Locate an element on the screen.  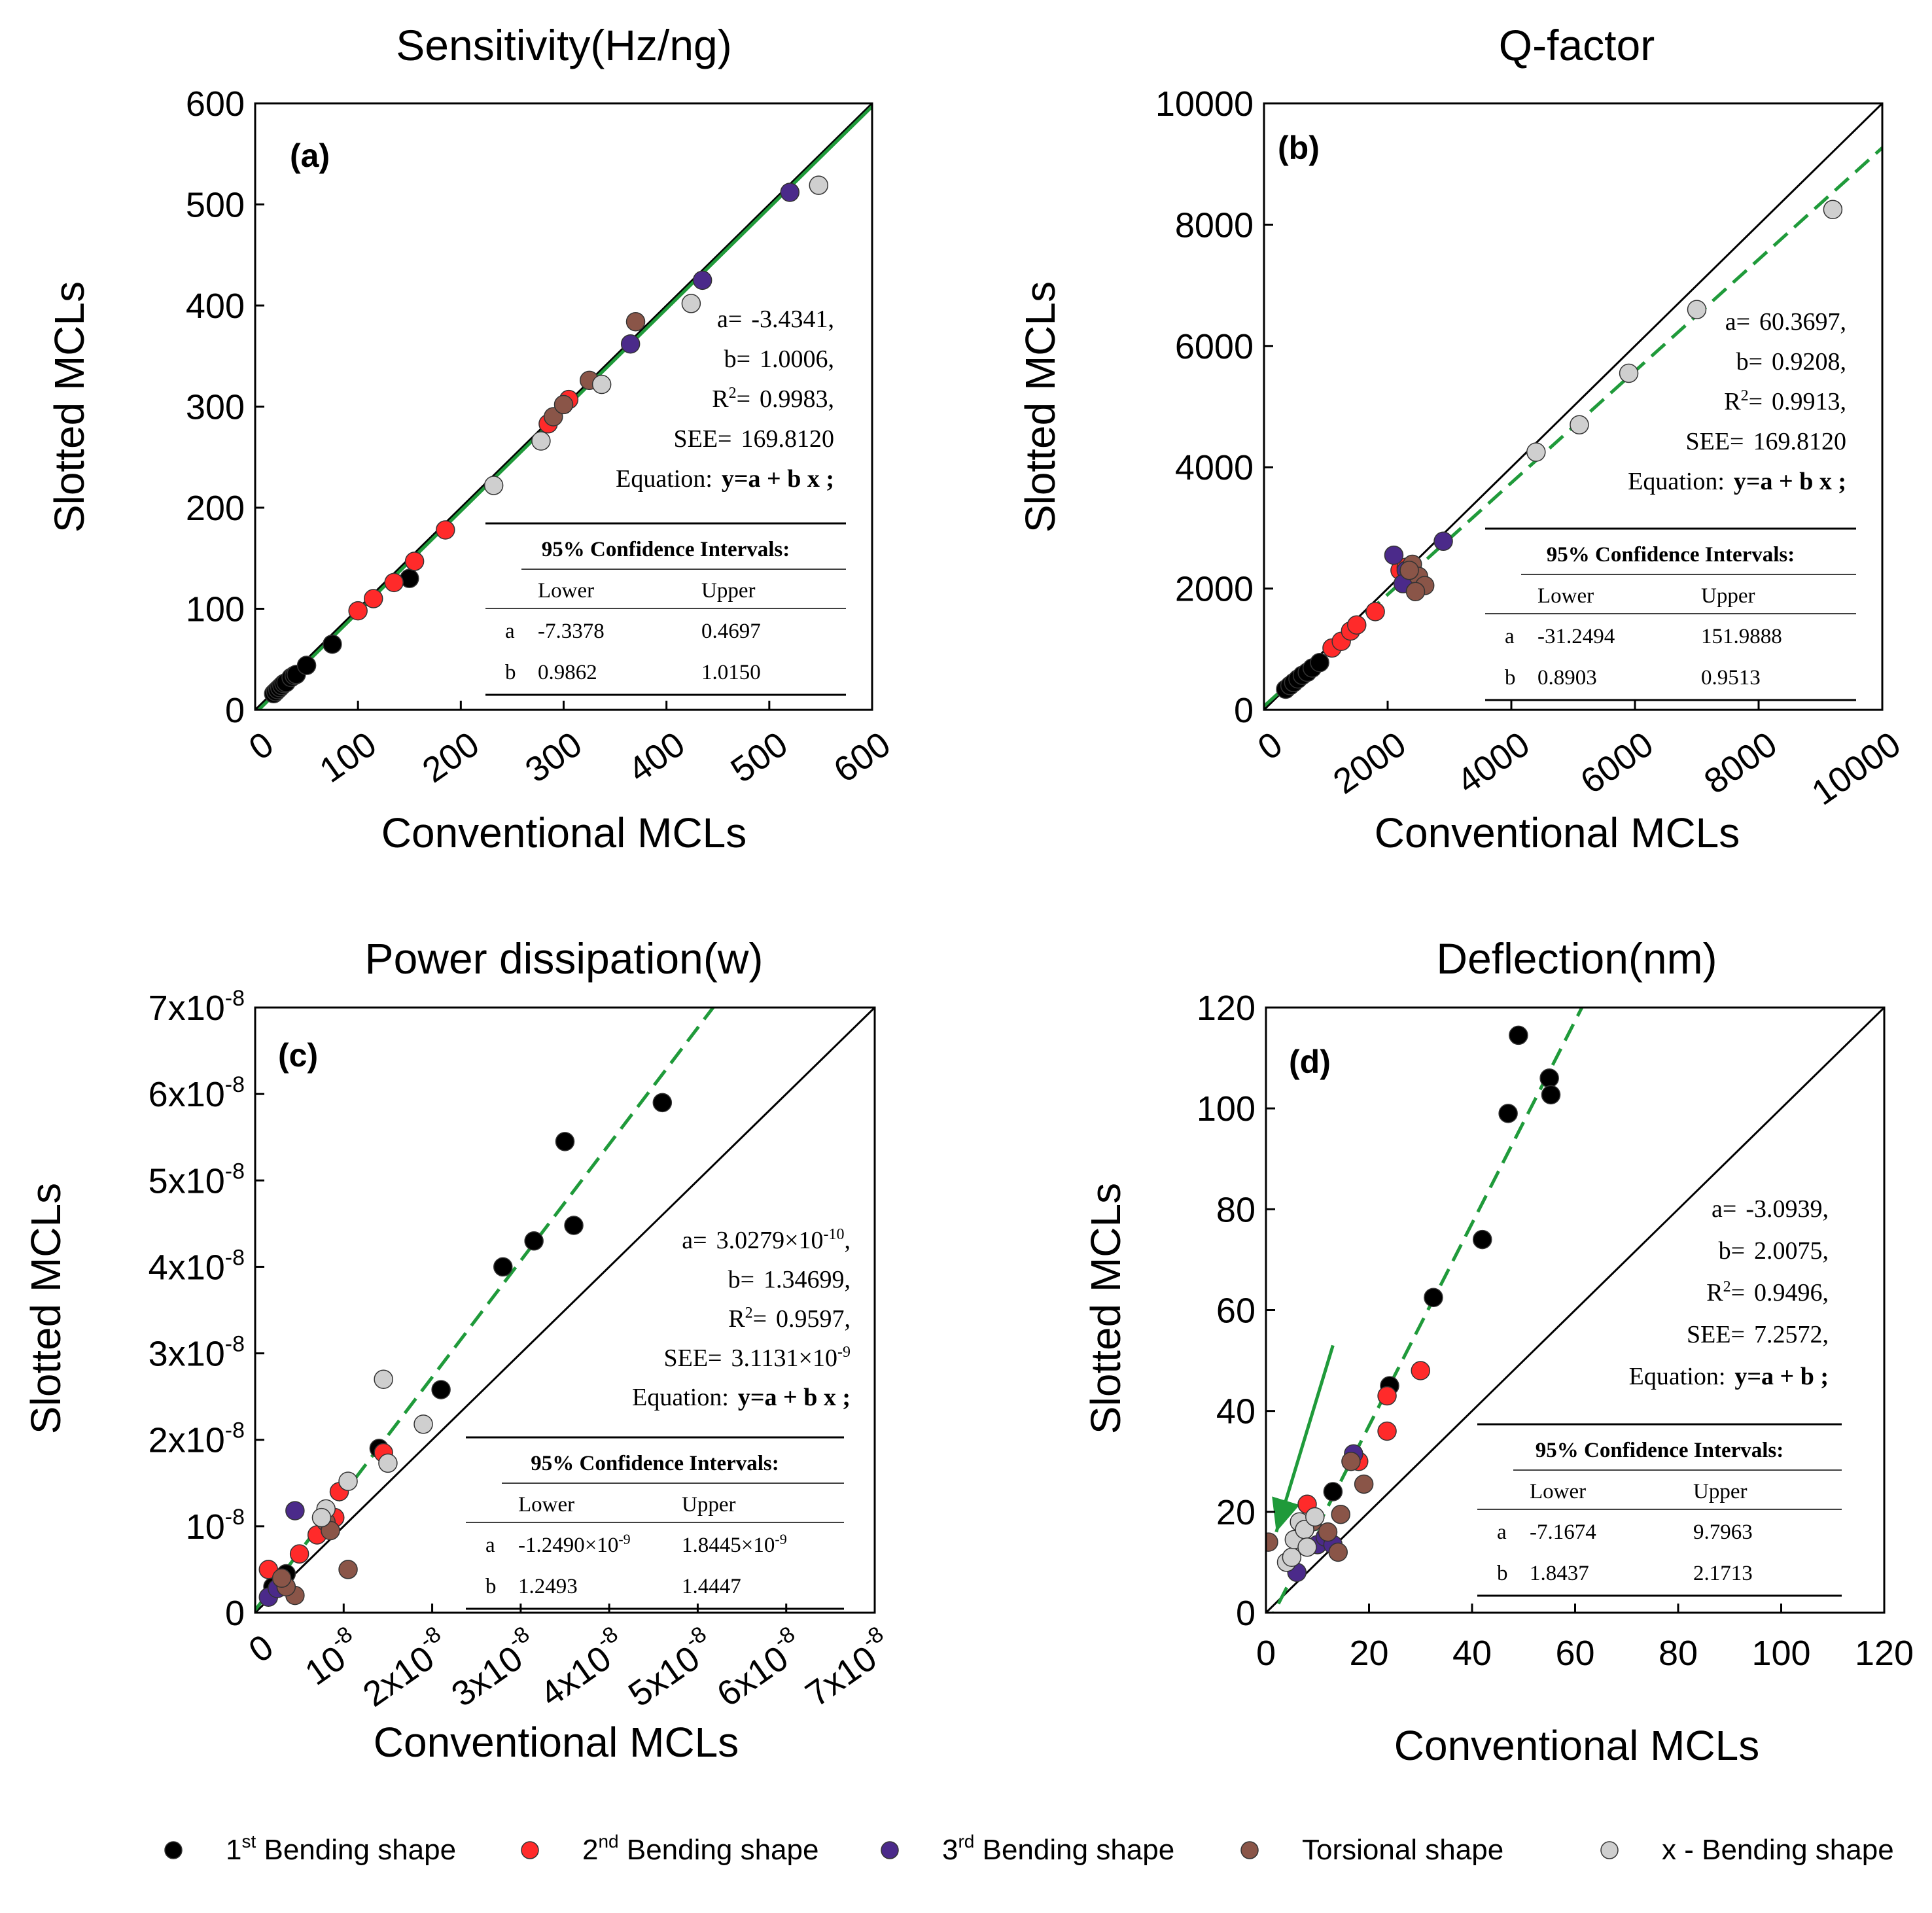
y-tick-label: 600 is located at coordinates (215, 104).